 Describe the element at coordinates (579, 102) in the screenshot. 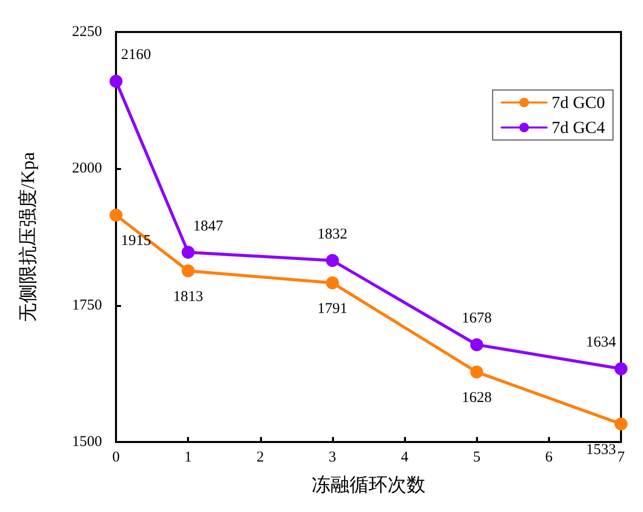

I see `legend-label: 7d GC0` at that location.